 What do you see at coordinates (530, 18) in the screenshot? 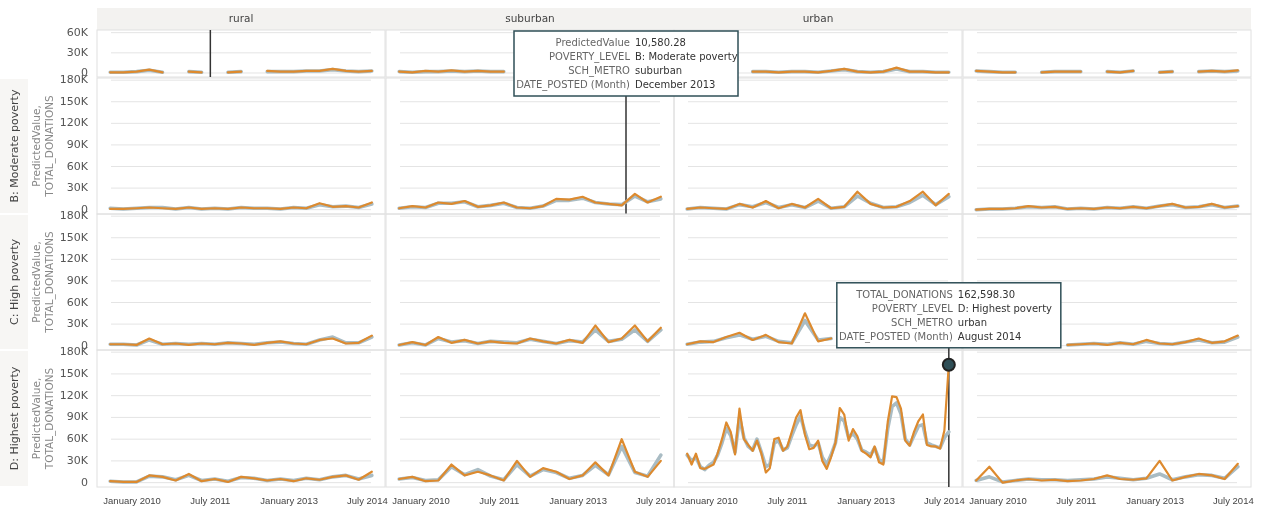
I see `chart-title: suburban` at bounding box center [530, 18].